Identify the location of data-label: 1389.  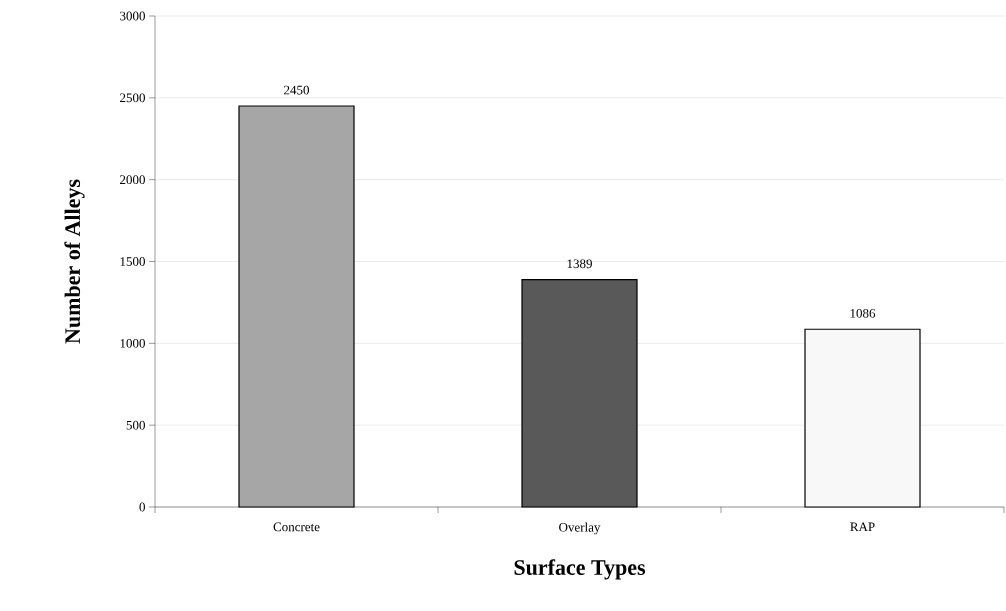
(579, 264).